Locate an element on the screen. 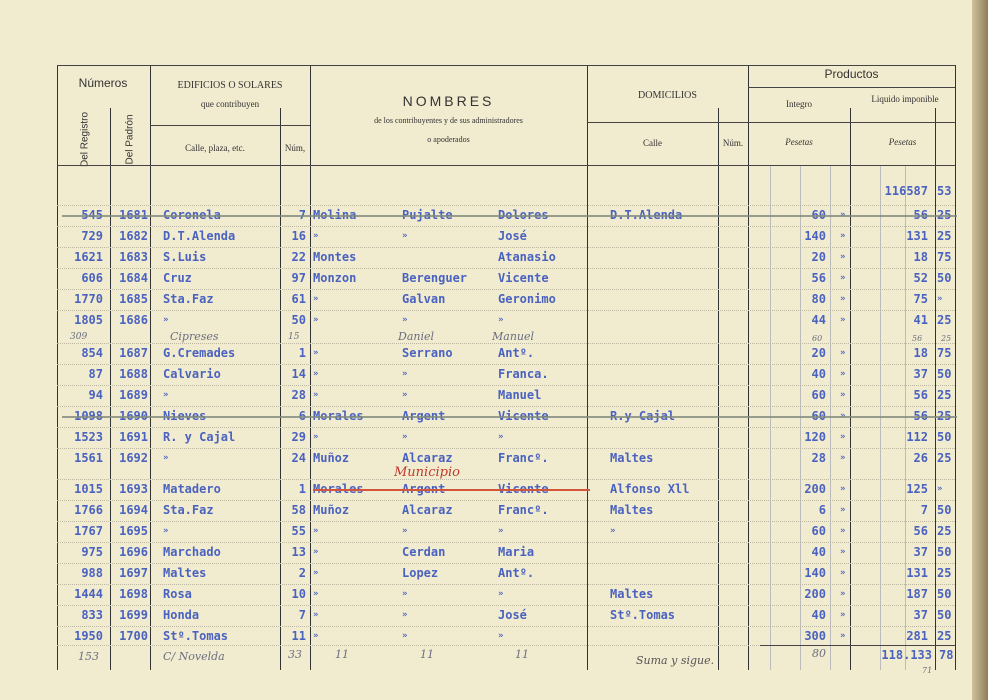 Image resolution: width=988 pixels, height=700 pixels. header-bottom-rule is located at coordinates (506, 165).